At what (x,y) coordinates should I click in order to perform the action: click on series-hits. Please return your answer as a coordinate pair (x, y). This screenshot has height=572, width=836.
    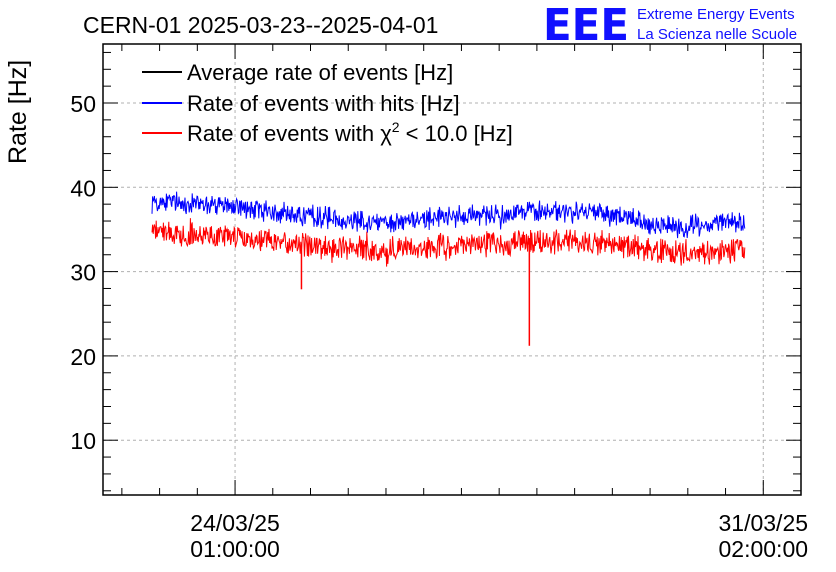
    Looking at the image, I should click on (448, 215).